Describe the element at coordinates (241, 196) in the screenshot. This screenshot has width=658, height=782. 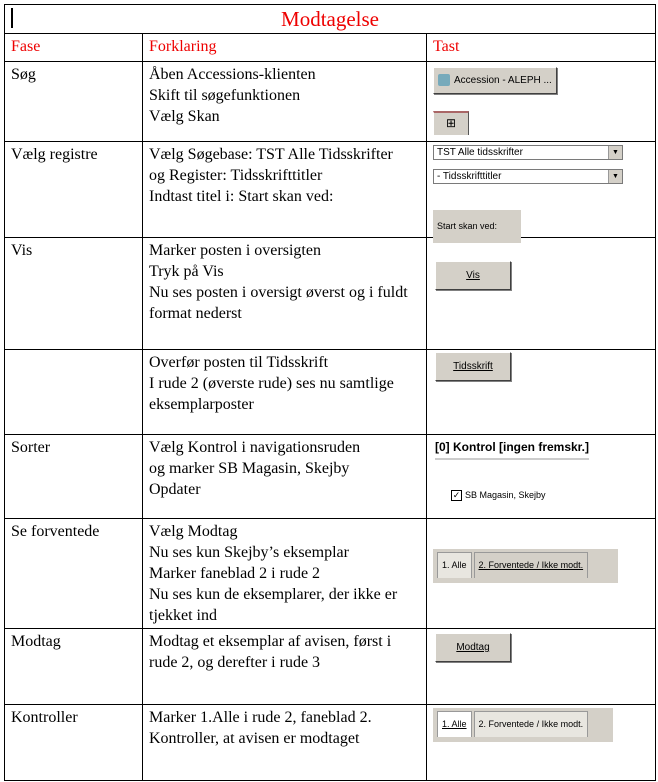
I see `line: Indtast titel i: Start skan ved:` at that location.